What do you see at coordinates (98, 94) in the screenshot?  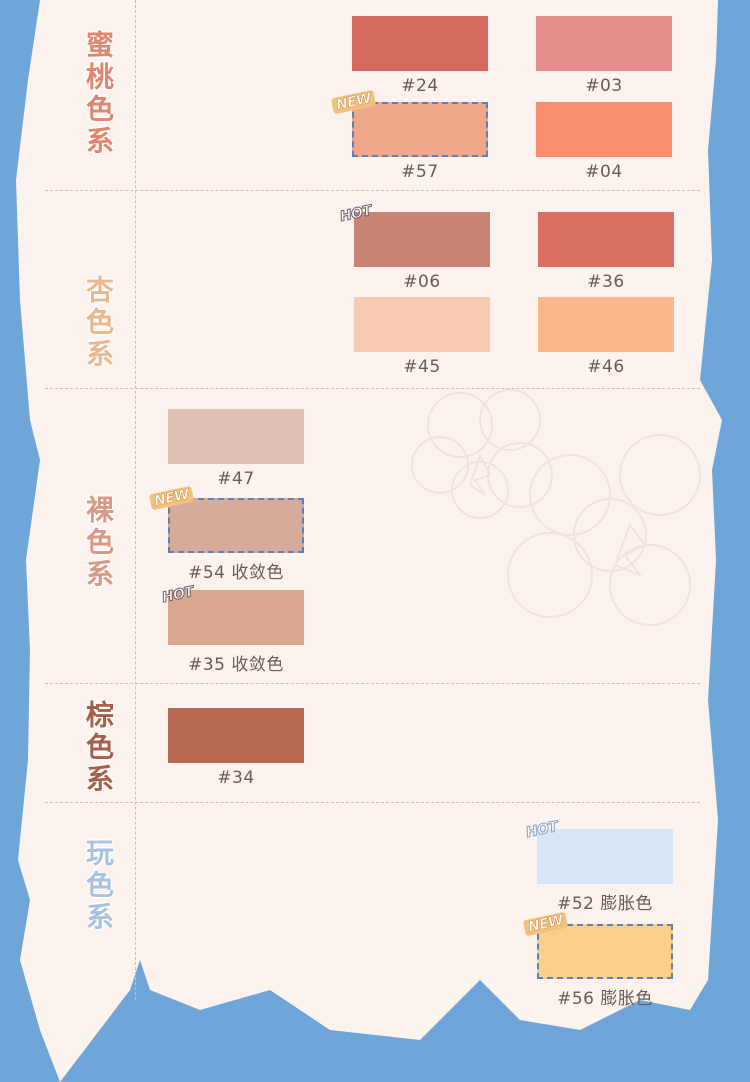 I see `category-label-peach: 蜜桃色系` at bounding box center [98, 94].